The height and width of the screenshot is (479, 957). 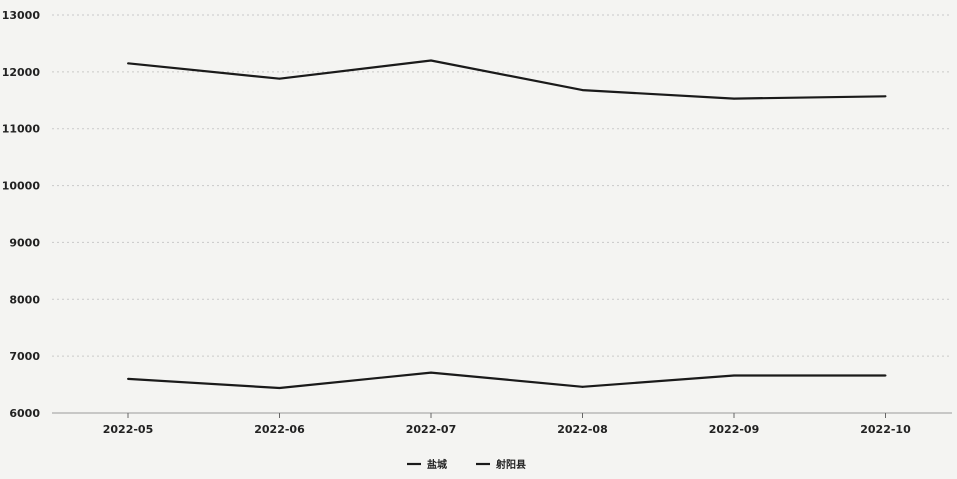 I want to click on y-tick-label: 10000, so click(x=21, y=186).